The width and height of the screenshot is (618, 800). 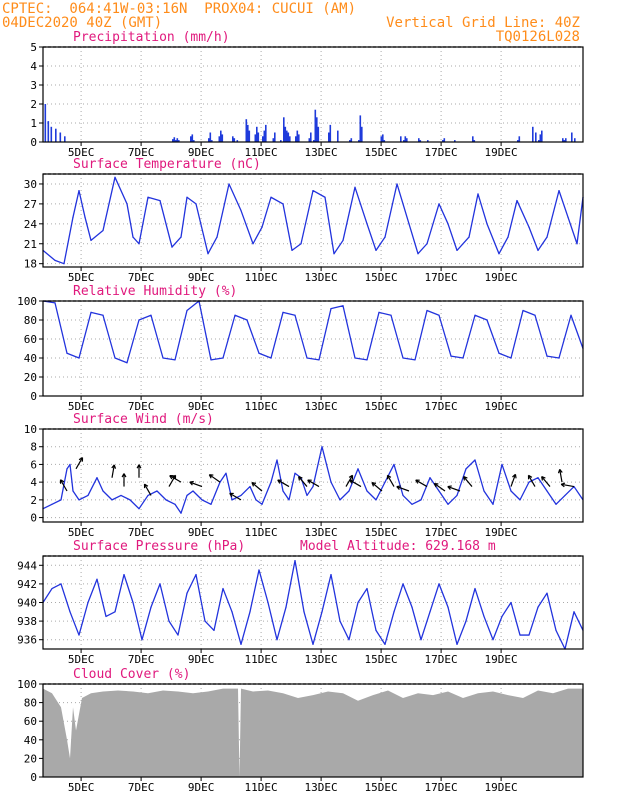 I want to click on y-tick-label: 2, so click(x=33, y=104).